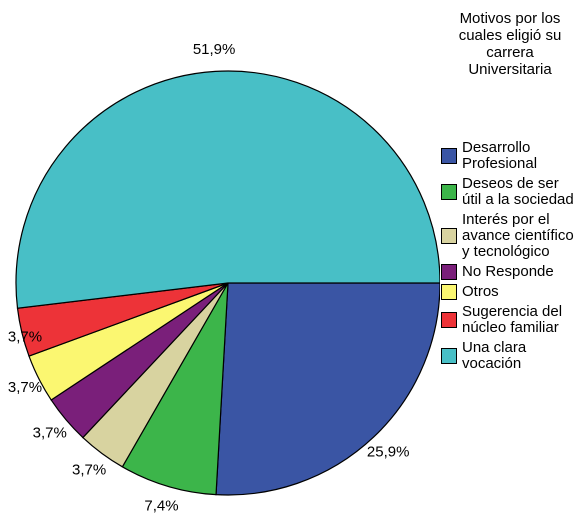 Image resolution: width=579 pixels, height=531 pixels. I want to click on legend-label: Sugerencia del núcleo familiar, so click(512, 319).